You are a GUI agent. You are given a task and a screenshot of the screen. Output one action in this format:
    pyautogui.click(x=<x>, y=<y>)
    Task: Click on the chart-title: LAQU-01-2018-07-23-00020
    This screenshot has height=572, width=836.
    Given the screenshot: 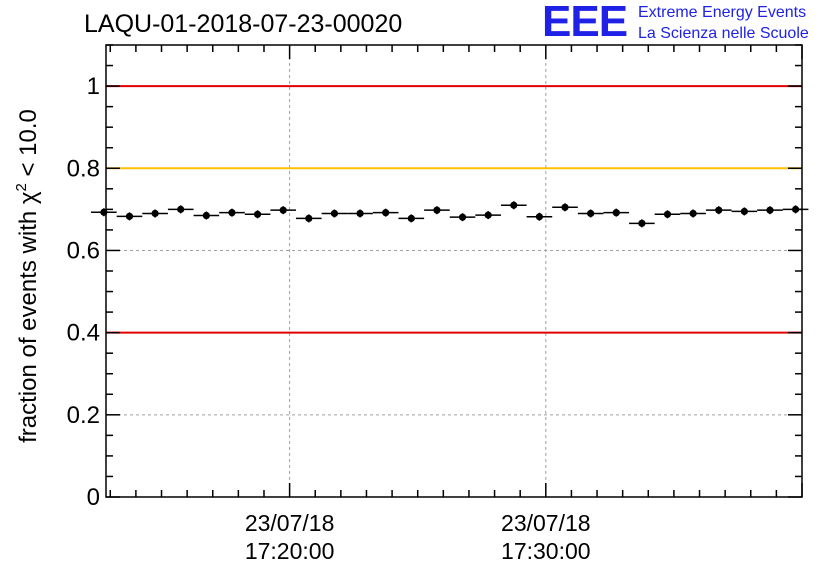 What is the action you would take?
    pyautogui.click(x=243, y=24)
    